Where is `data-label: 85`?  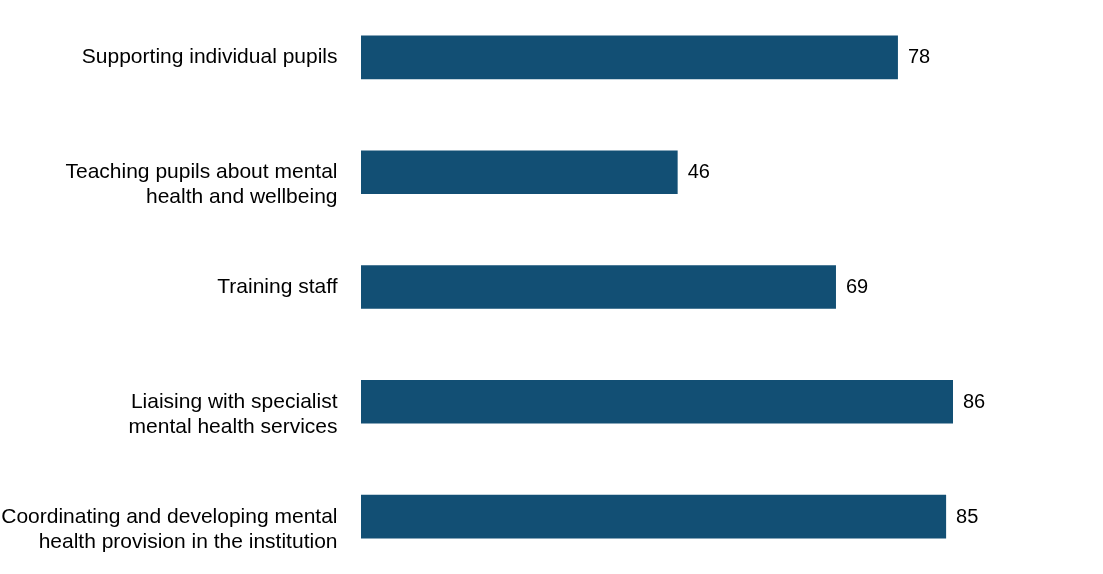 data-label: 85 is located at coordinates (967, 515).